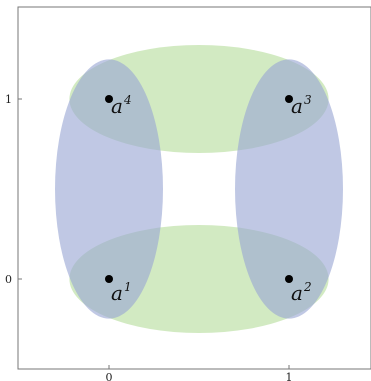  Describe the element at coordinates (301, 292) in the screenshot. I see `point-label-a2: a2` at that location.